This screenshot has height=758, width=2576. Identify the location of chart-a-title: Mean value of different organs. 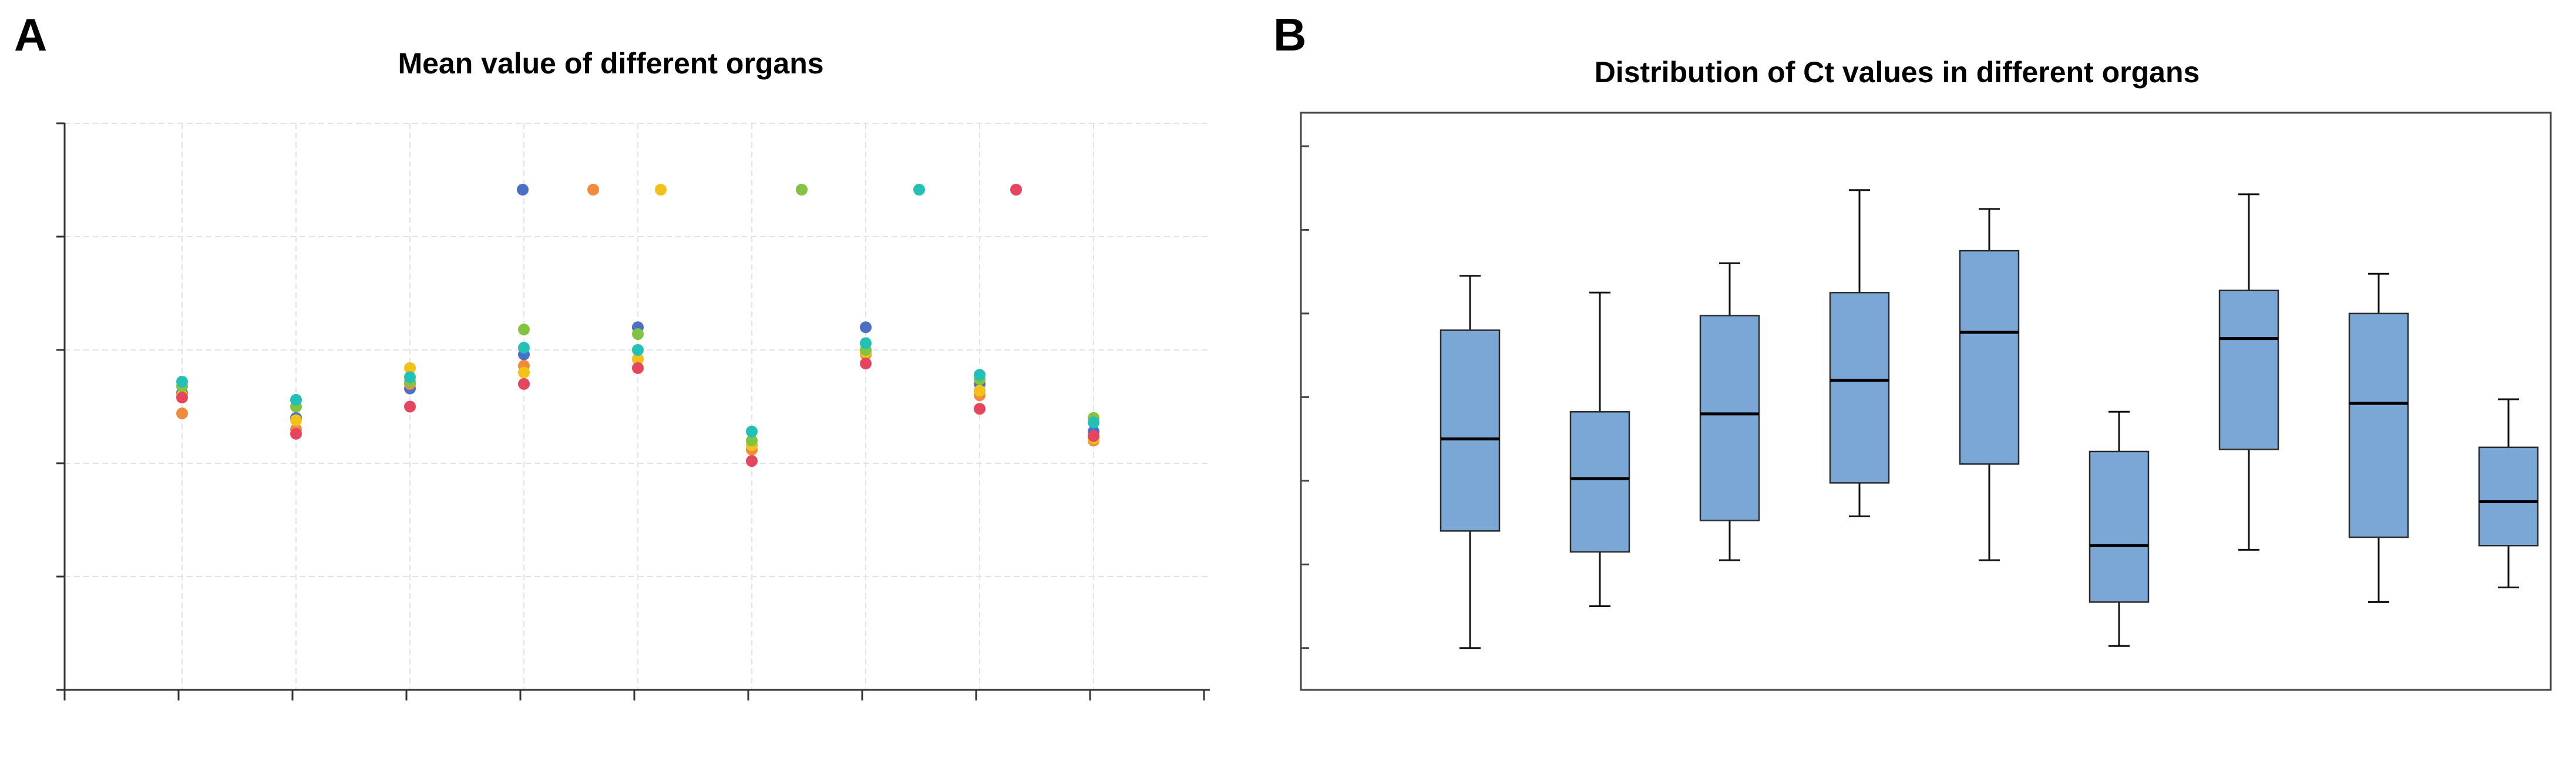
(611, 63).